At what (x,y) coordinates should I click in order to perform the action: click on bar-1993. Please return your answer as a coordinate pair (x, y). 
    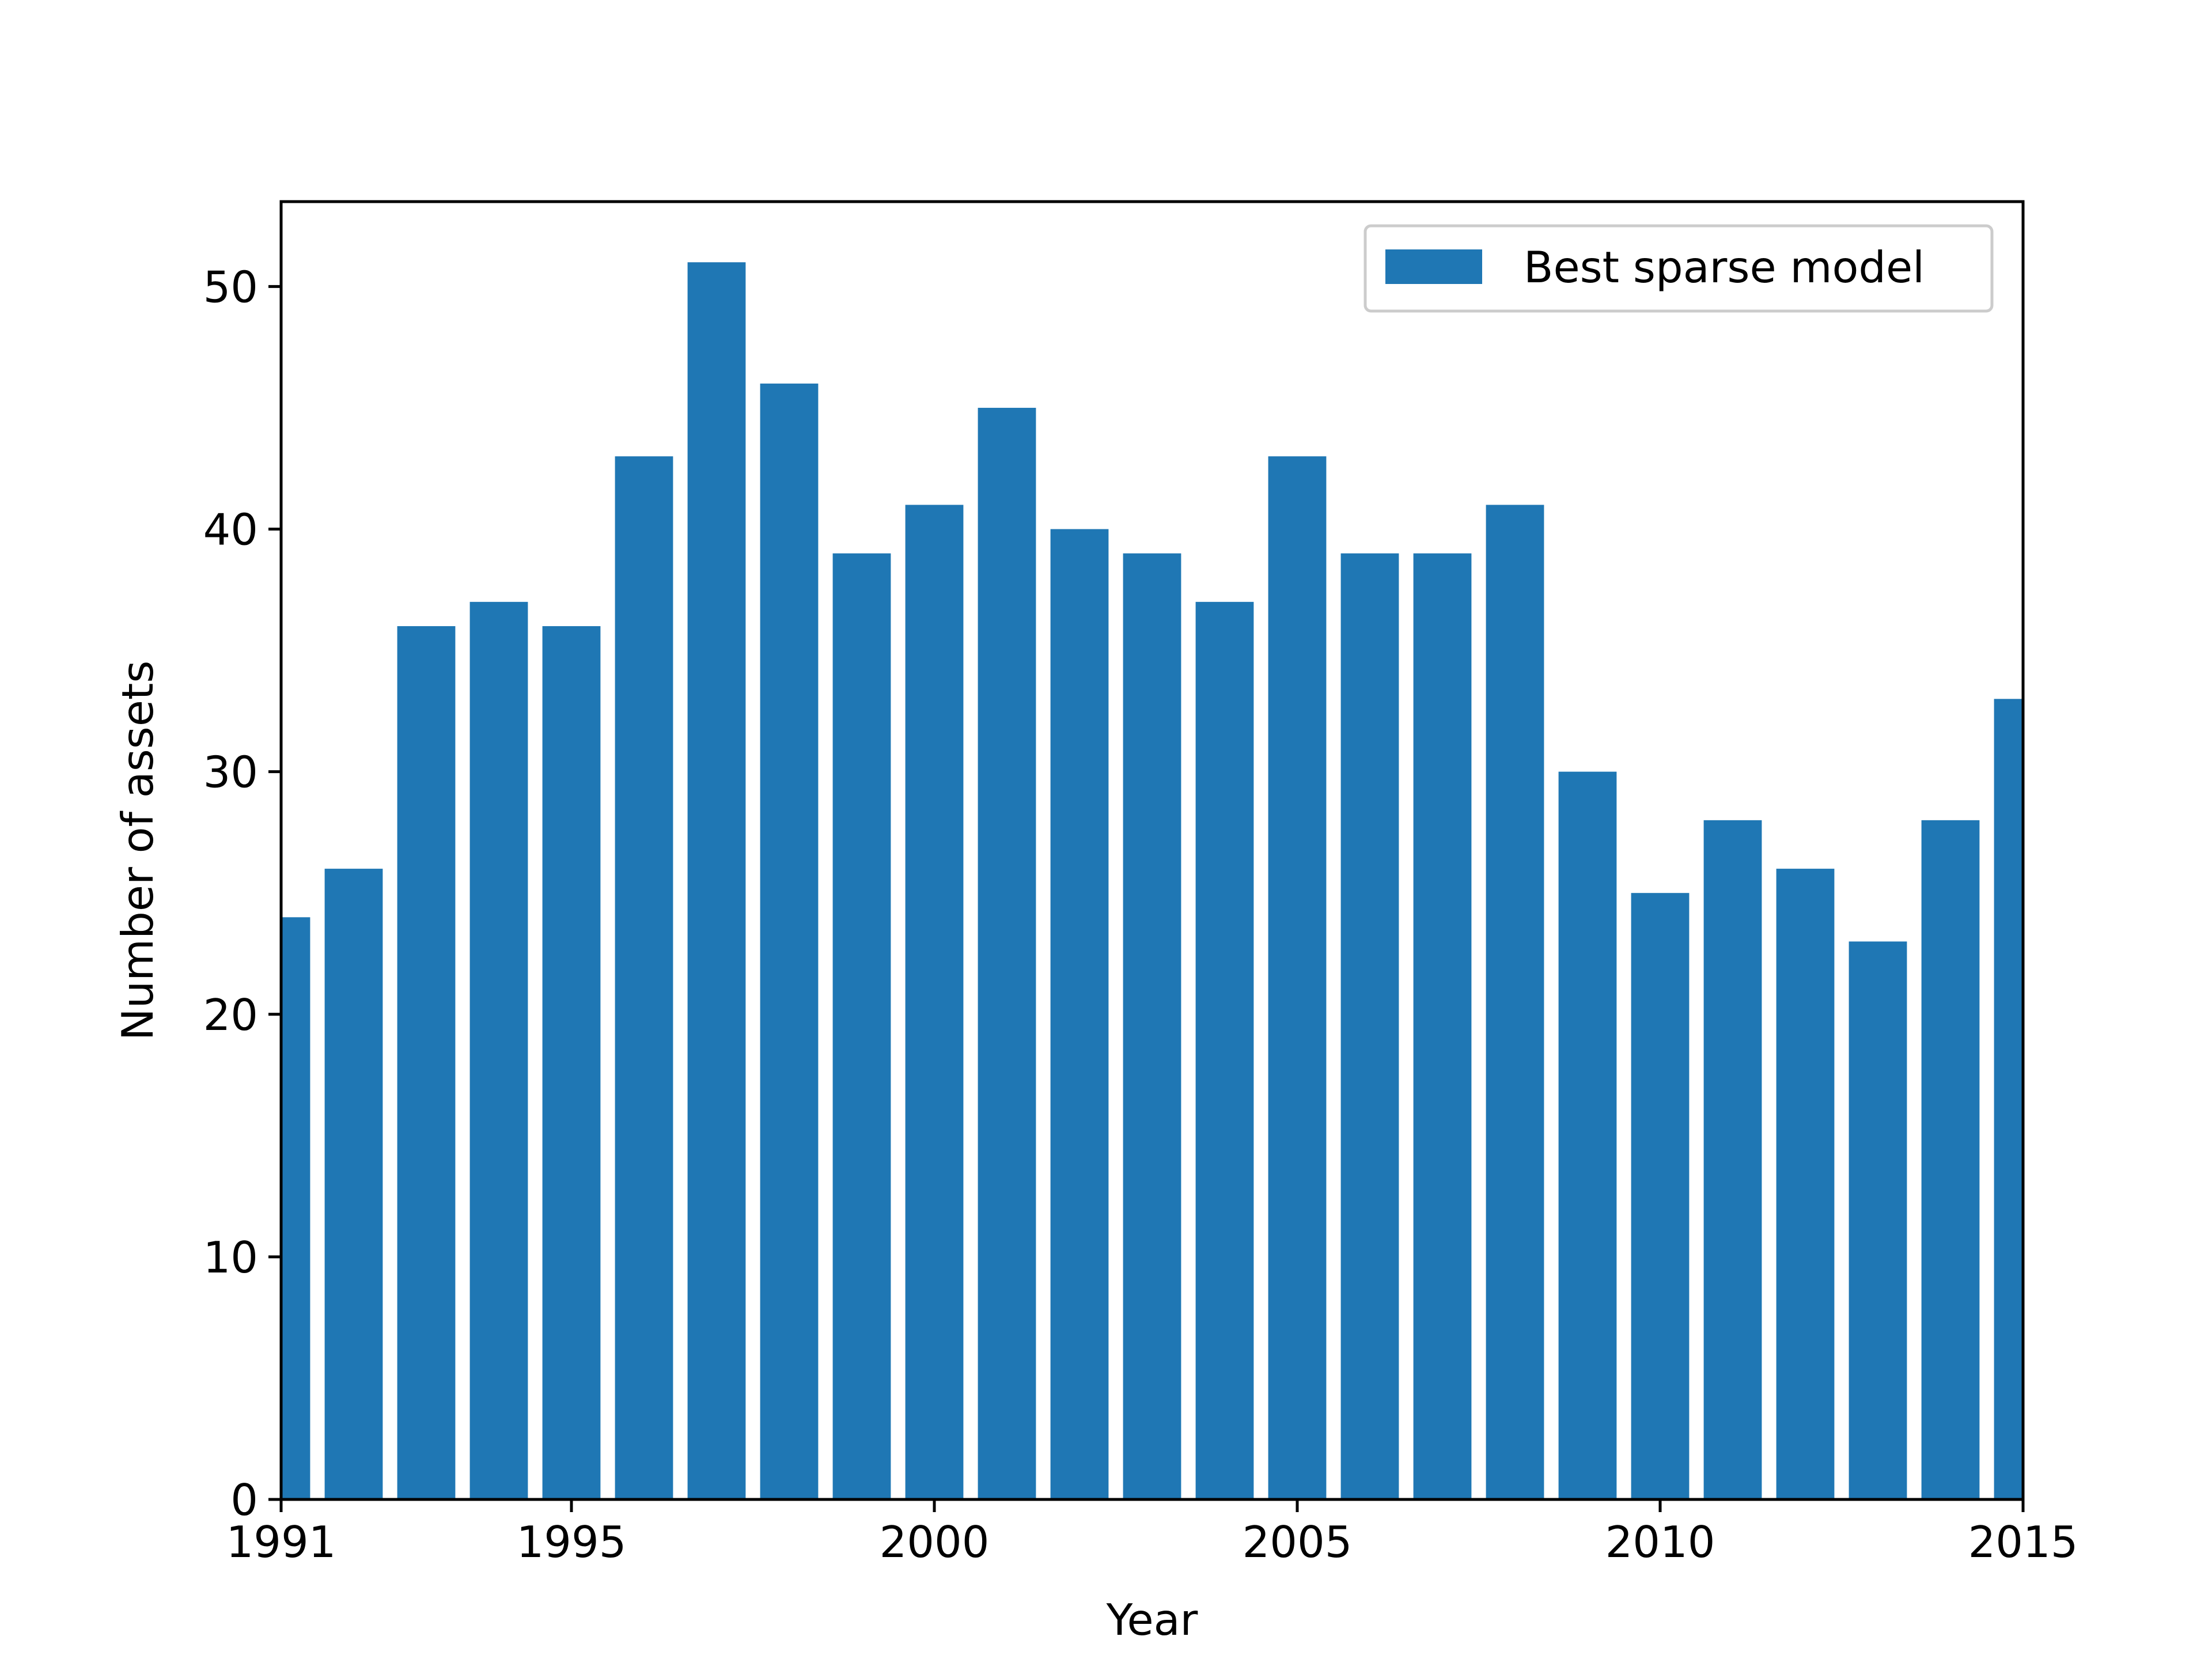
    Looking at the image, I should click on (426, 1062).